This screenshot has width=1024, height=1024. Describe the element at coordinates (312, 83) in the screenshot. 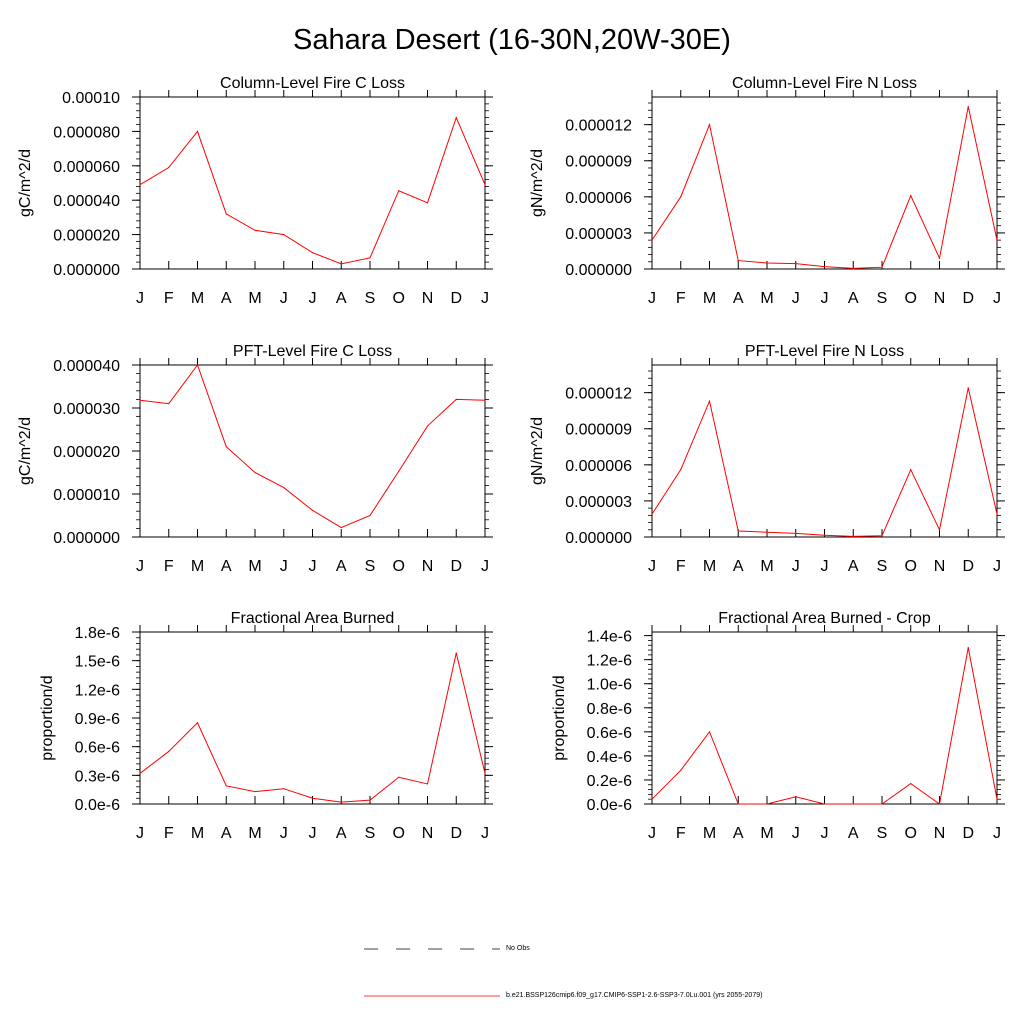

I see `plot-title: Column-Level Fire C Loss` at that location.